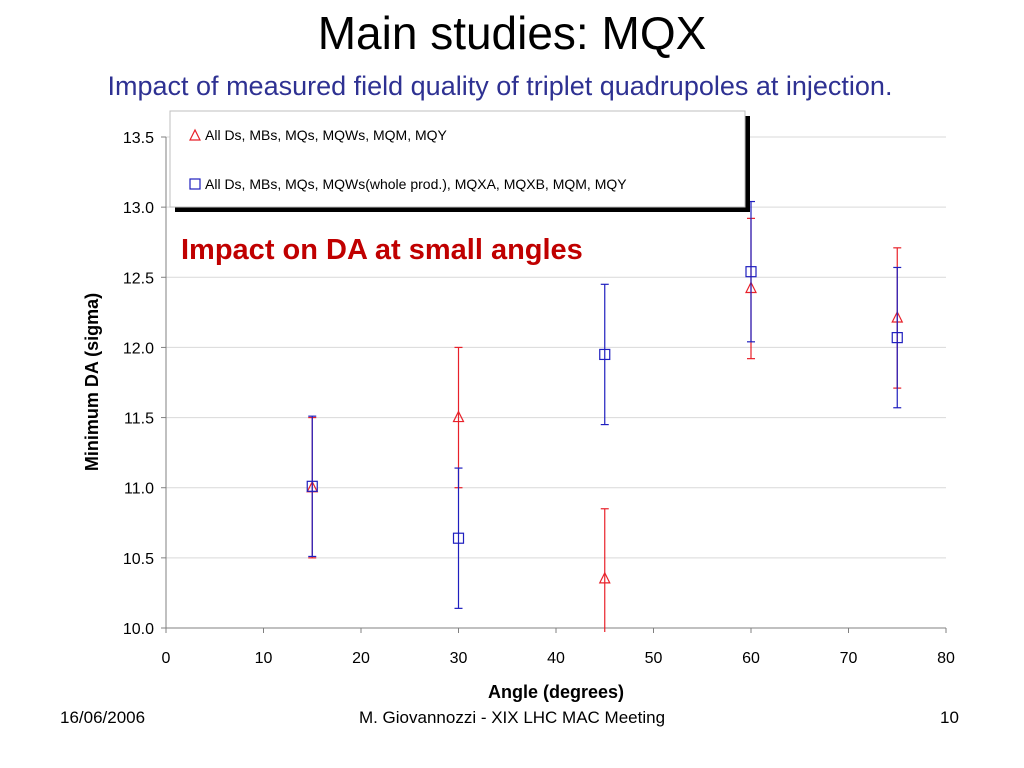  Describe the element at coordinates (138, 208) in the screenshot. I see `y-tick-label: 13.0` at that location.